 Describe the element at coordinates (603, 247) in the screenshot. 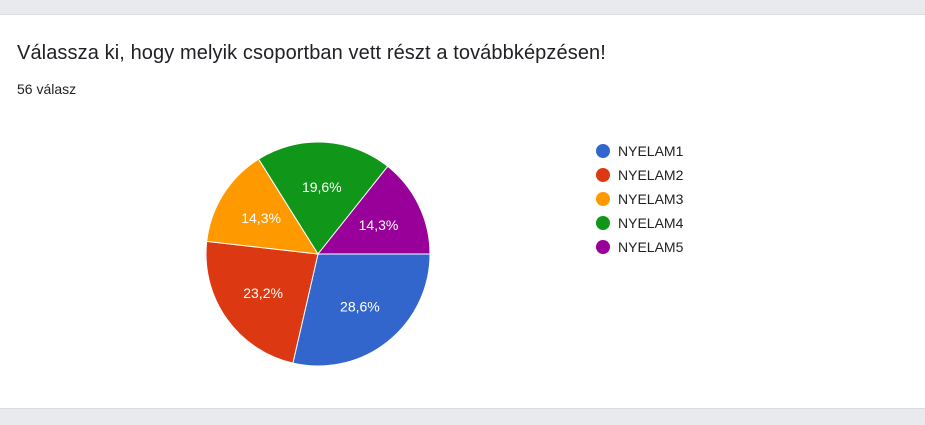

I see `legend-swatch-nyelam5` at that location.